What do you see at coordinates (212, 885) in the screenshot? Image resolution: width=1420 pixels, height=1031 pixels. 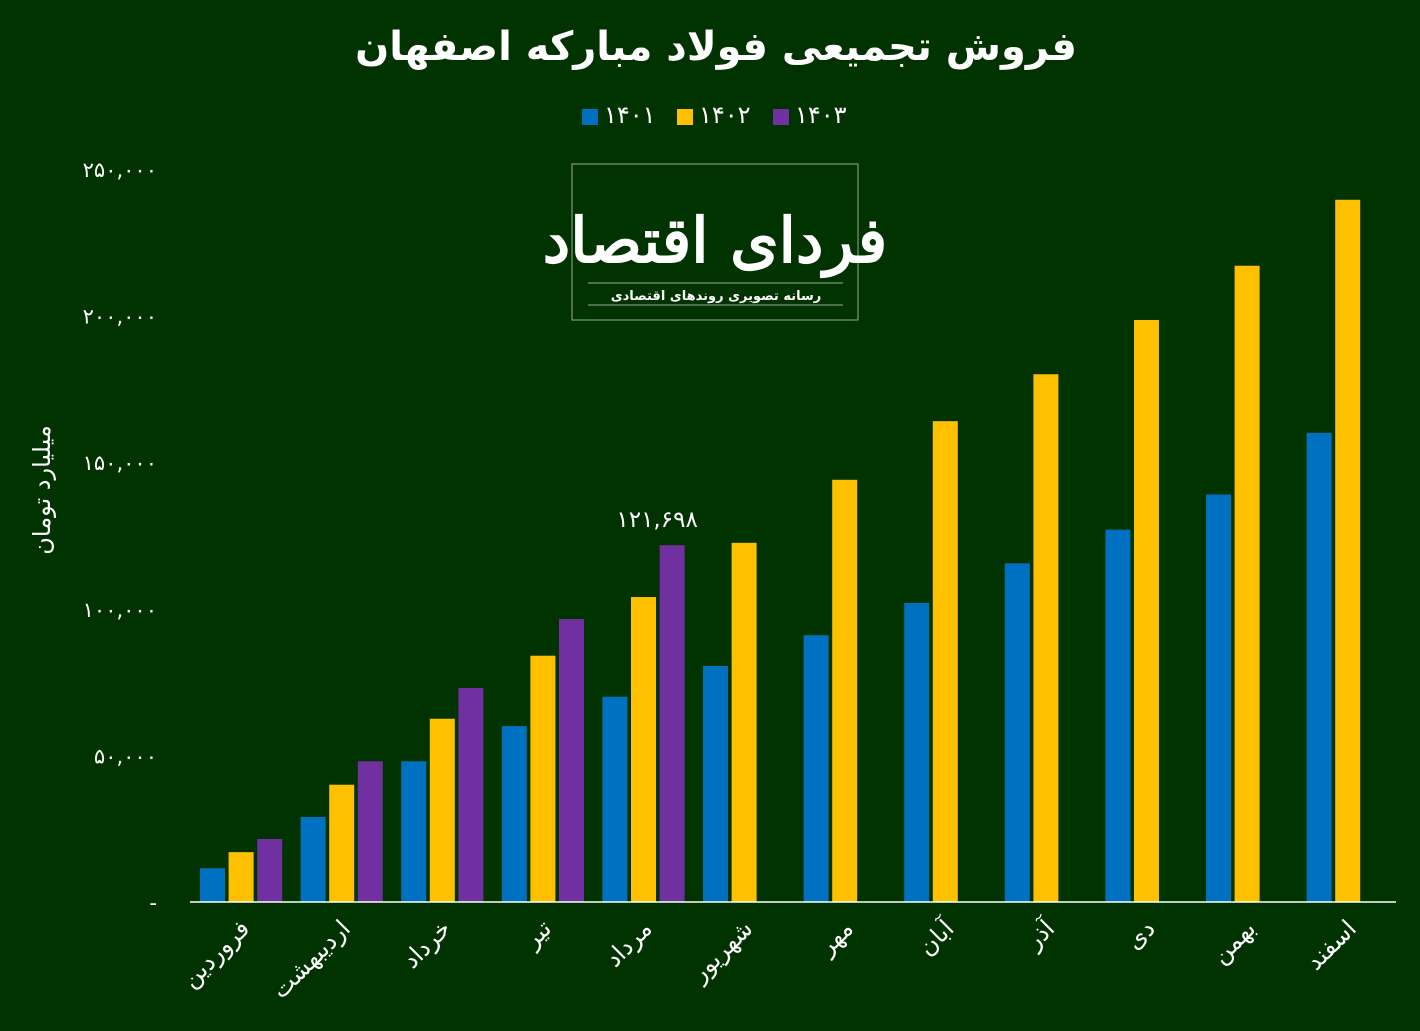 I see `bar-۱۴۰۱-فروردین` at bounding box center [212, 885].